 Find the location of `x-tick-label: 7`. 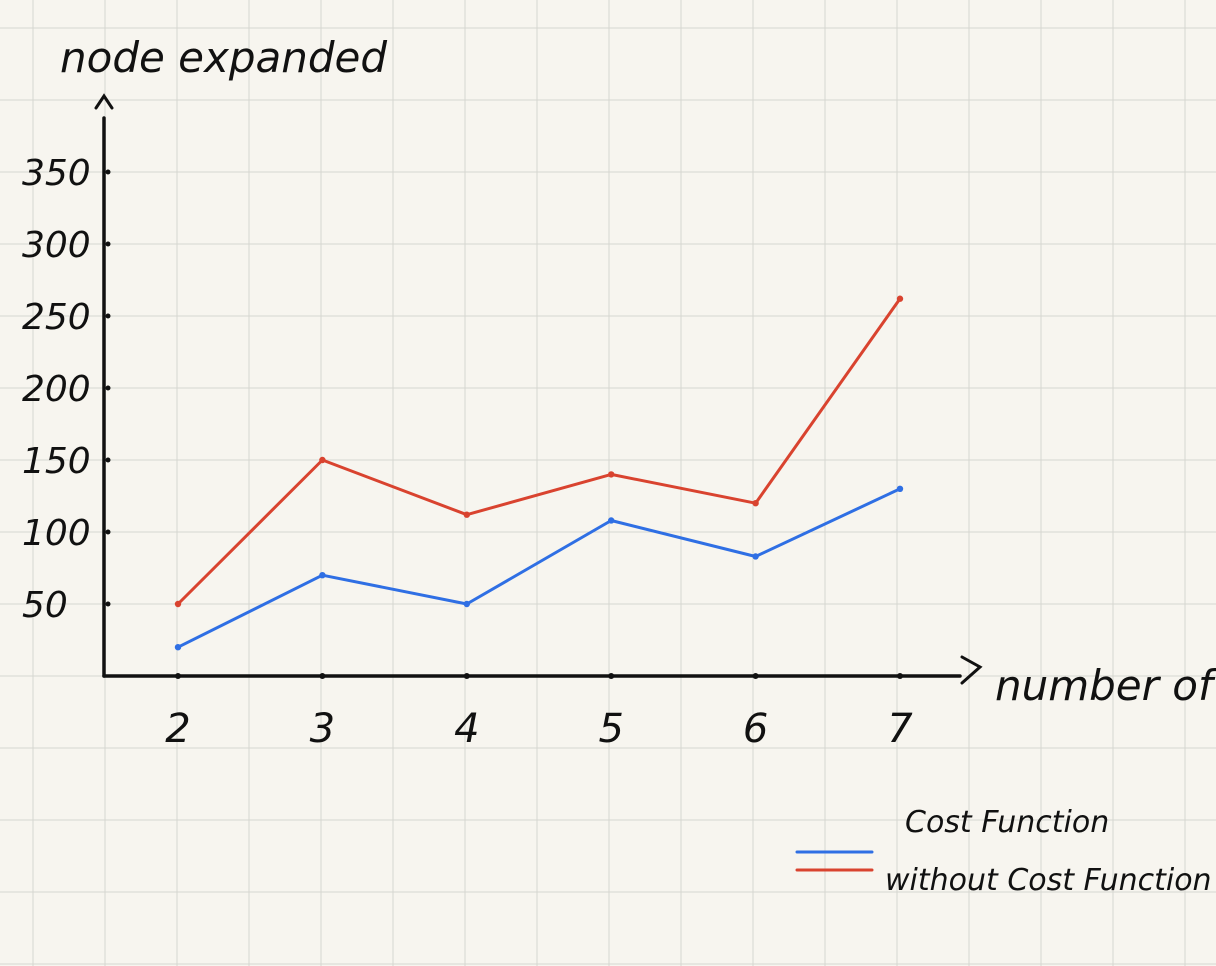

x-tick-label: 7 is located at coordinates (900, 729).